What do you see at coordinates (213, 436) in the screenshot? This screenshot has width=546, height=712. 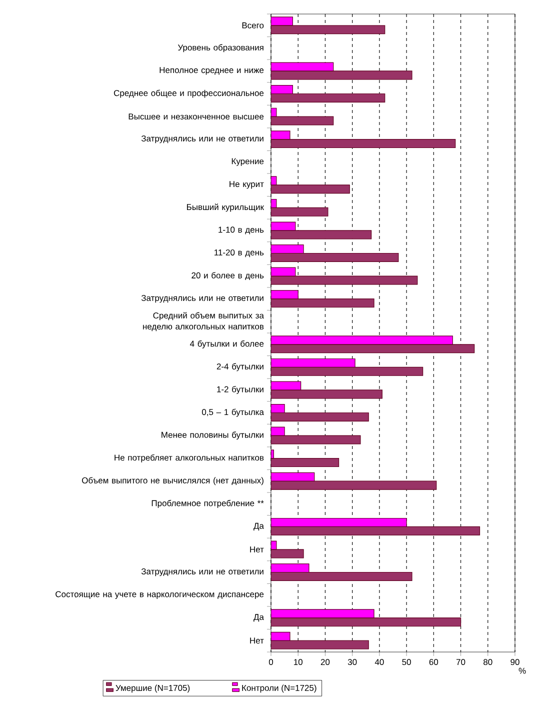 I see `y-tick-label: Менее половины бутылки` at bounding box center [213, 436].